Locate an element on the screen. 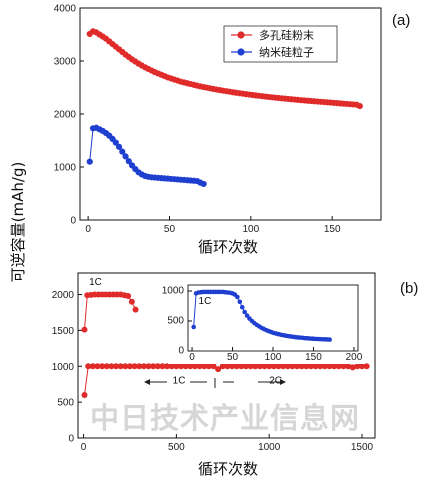 The height and width of the screenshot is (484, 430). panel-b-y-tick-label: 500 is located at coordinates (65, 403).